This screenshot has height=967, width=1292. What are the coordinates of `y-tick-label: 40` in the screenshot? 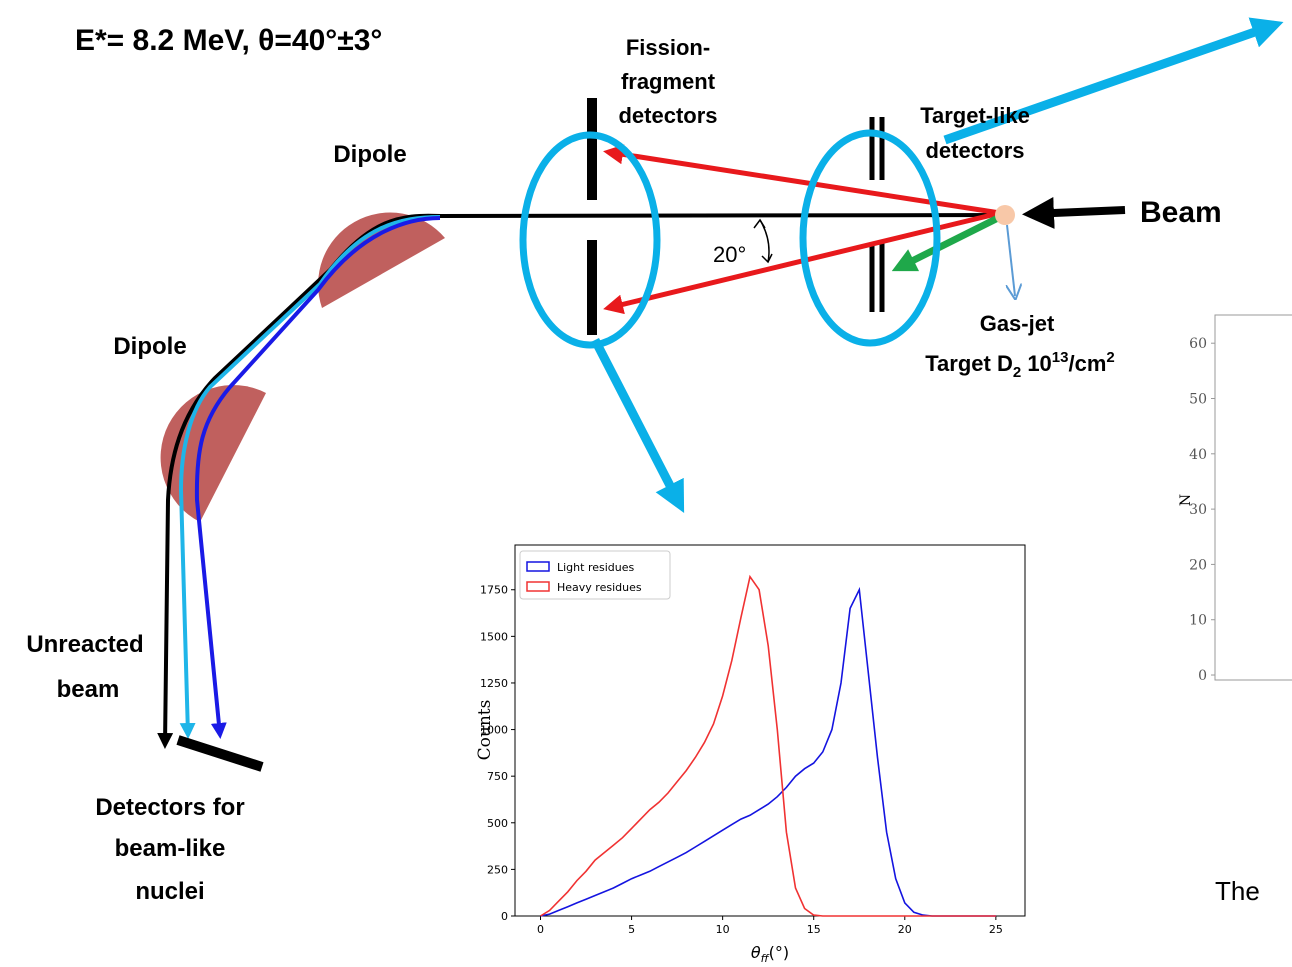 It's located at (1198, 455).